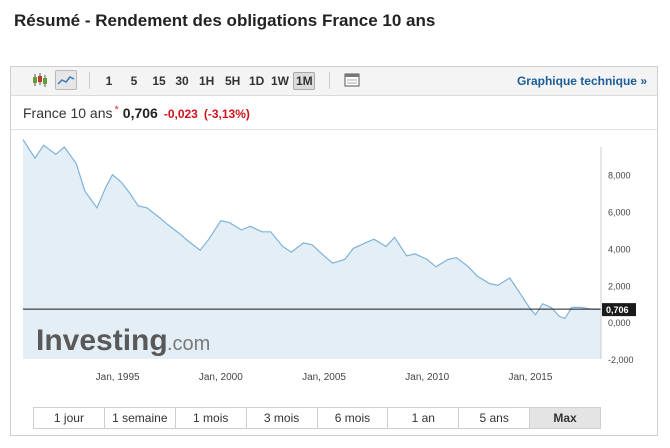  I want to click on range-button-1-an: 1 an, so click(424, 418).